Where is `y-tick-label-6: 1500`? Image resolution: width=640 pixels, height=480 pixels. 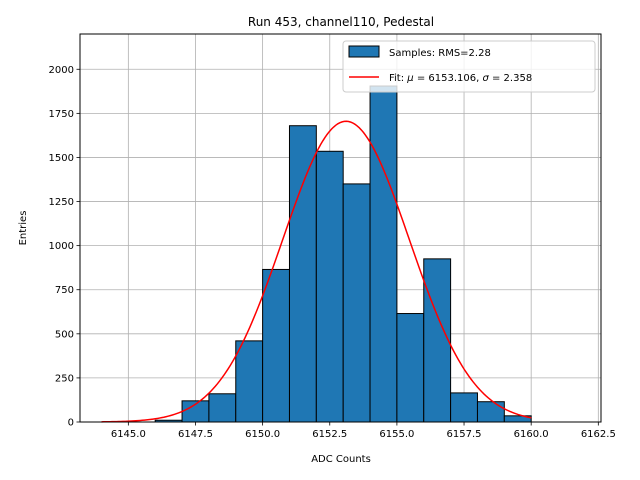 y-tick-label-6: 1500 is located at coordinates (61, 158).